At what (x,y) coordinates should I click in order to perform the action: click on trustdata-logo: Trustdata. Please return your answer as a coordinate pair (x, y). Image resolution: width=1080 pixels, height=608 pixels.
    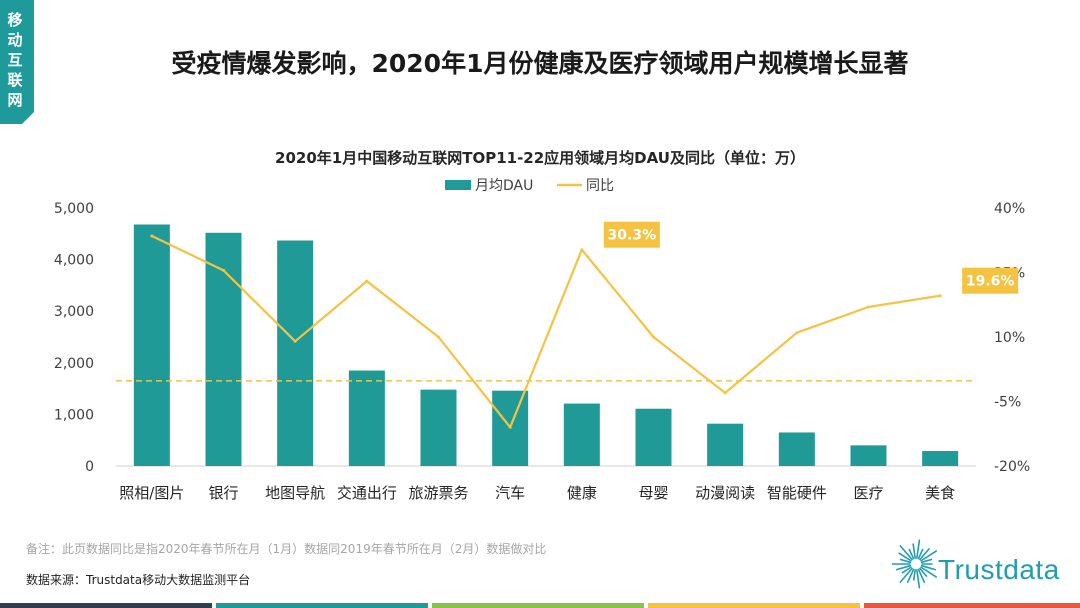
    Looking at the image, I should click on (981, 564).